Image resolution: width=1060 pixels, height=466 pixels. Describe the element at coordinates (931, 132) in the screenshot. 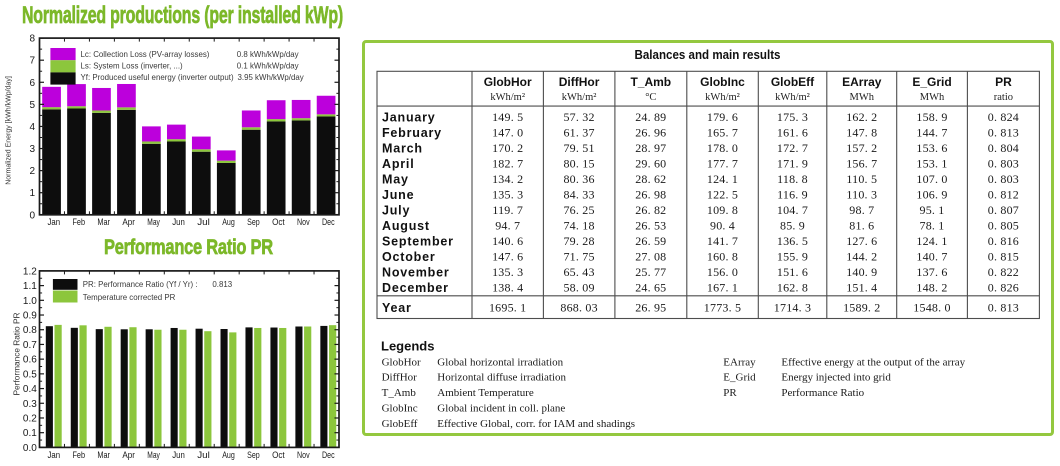

I see `svg-text: 144. 7` at that location.